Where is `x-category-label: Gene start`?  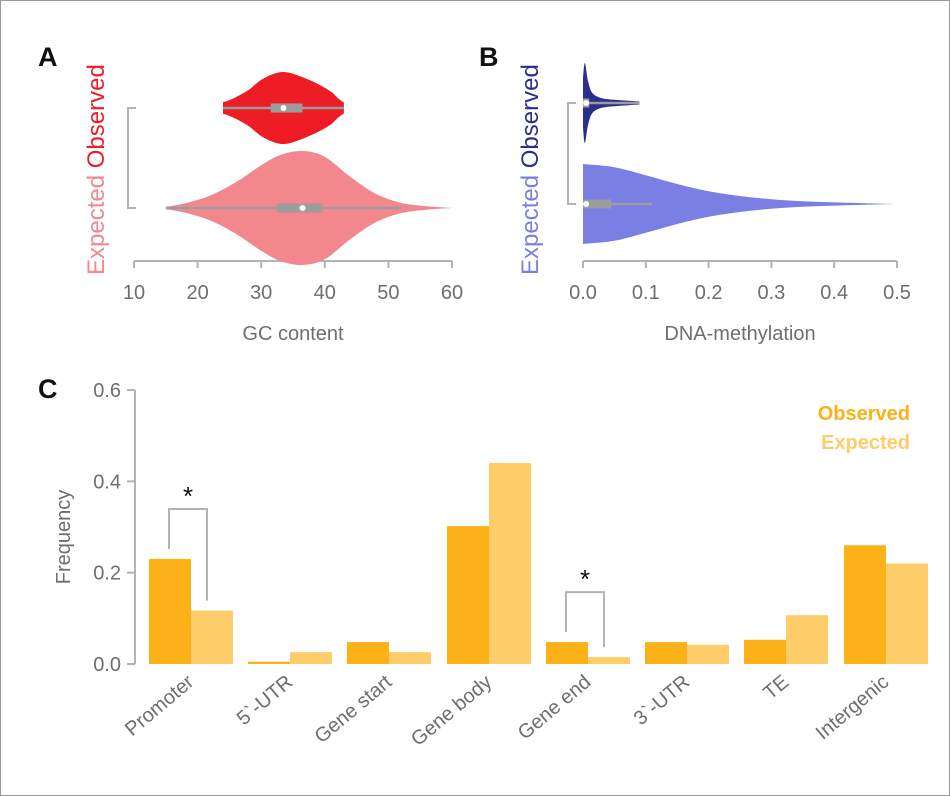
x-category-label: Gene start is located at coordinates (354, 709).